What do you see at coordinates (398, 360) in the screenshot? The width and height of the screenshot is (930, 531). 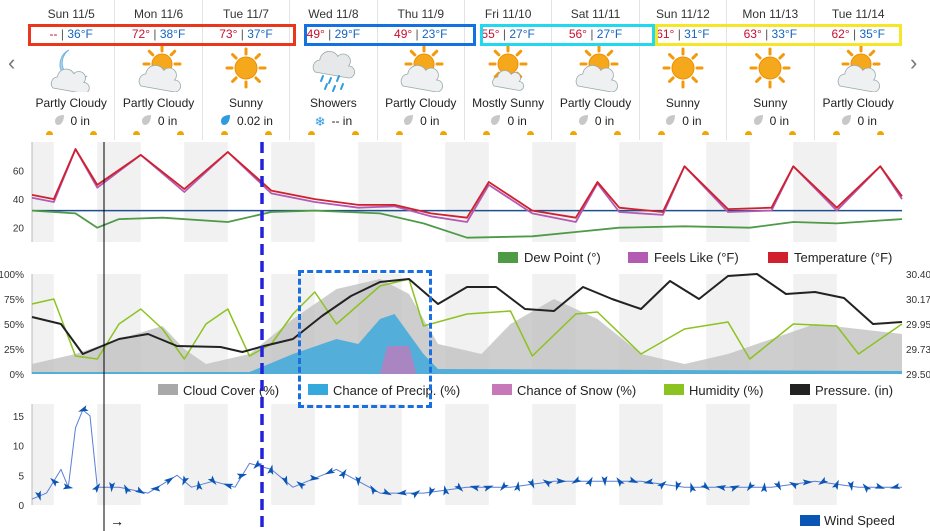 I see `snow-chance-area` at bounding box center [398, 360].